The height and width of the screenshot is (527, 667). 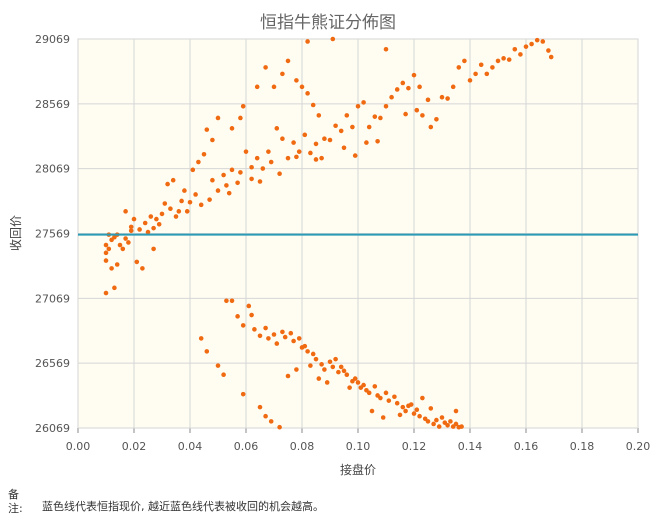 I want to click on y-tick-label: 26569, so click(x=52, y=363).